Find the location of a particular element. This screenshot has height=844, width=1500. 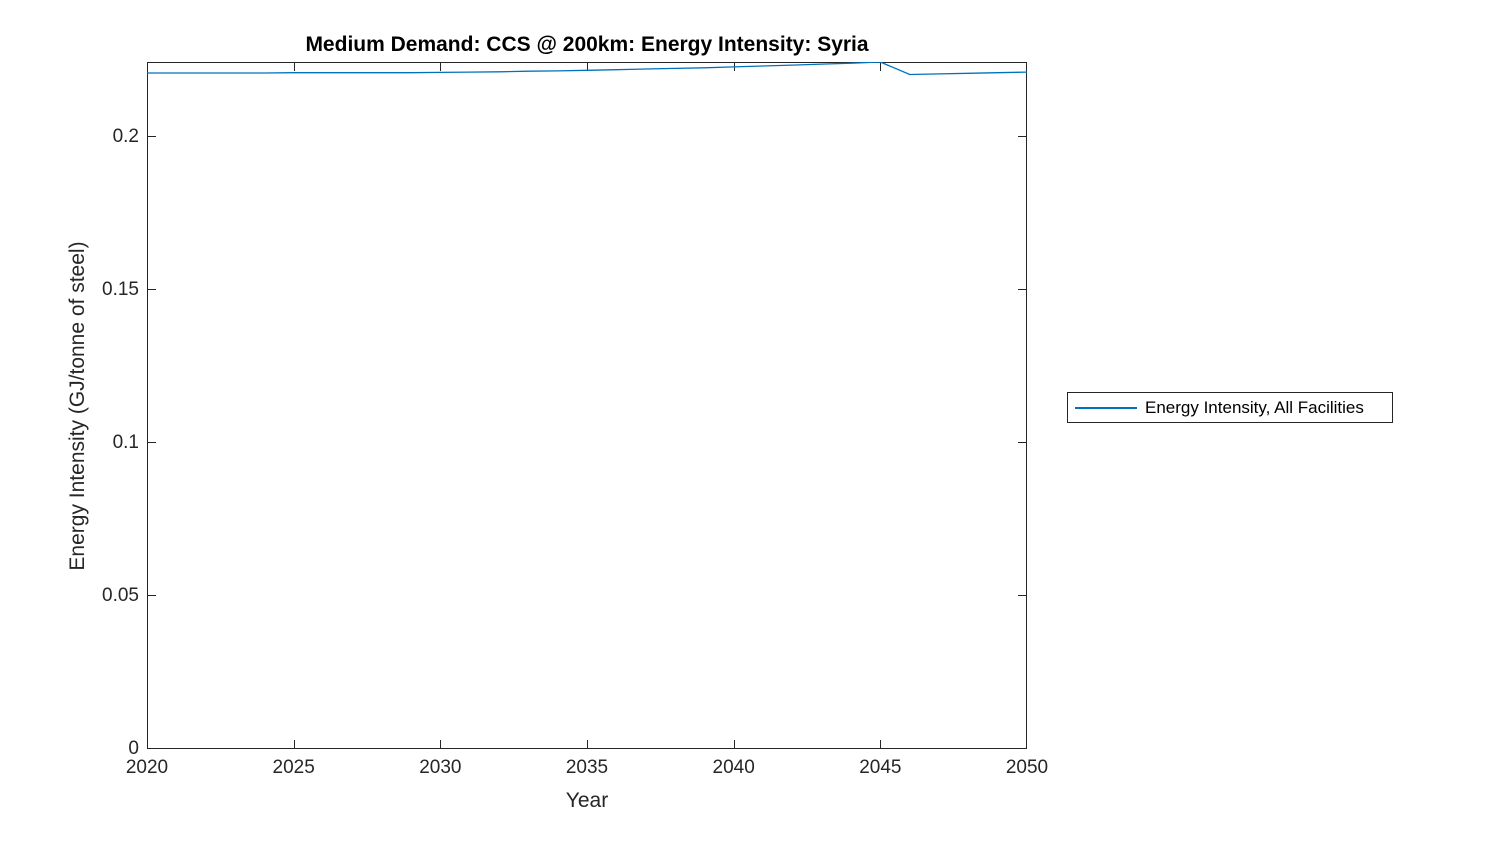

y-tick-label: 0.05 is located at coordinates (120, 595).